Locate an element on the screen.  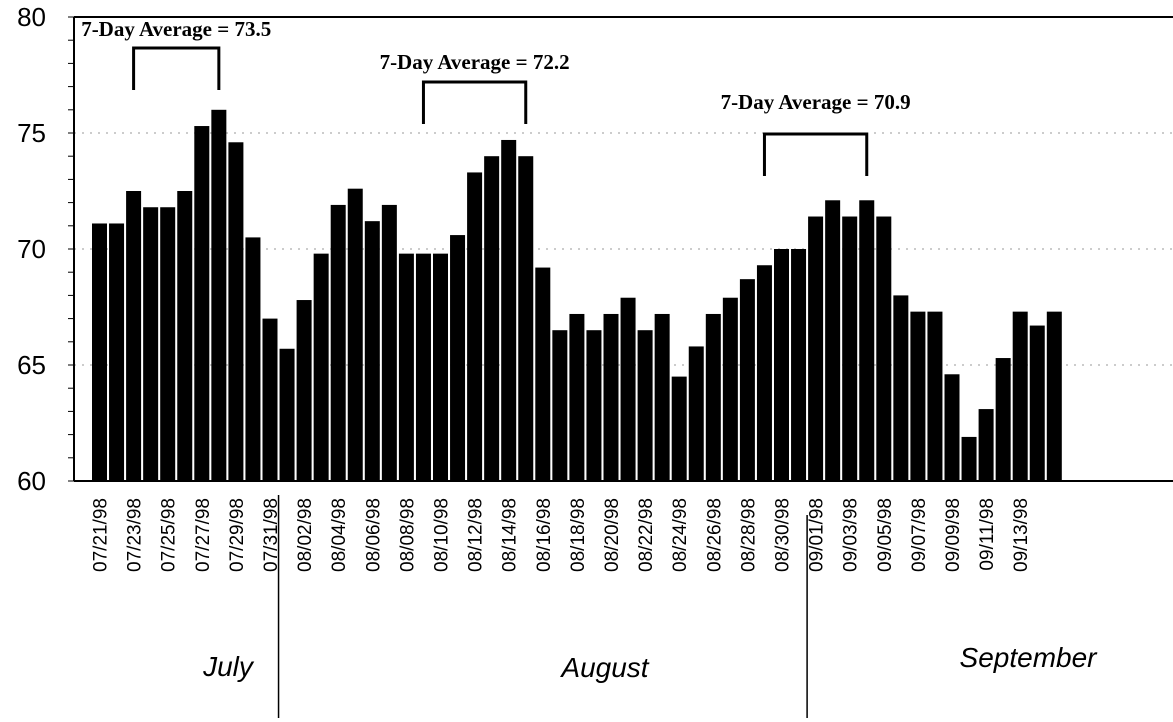
x-tick-label: 07/29/98 is located at coordinates (237, 535).